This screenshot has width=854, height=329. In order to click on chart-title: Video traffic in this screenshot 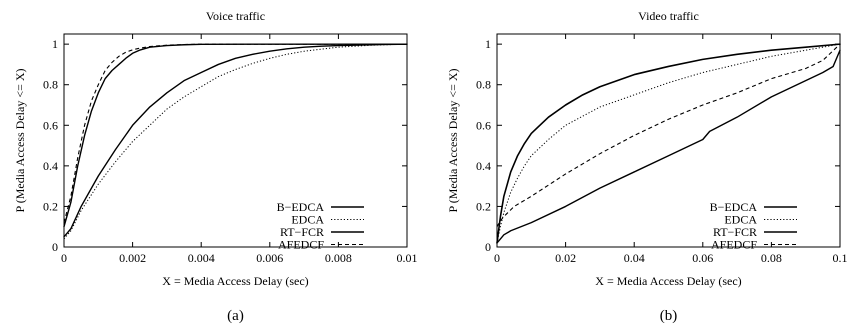, I will do `click(668, 16)`.